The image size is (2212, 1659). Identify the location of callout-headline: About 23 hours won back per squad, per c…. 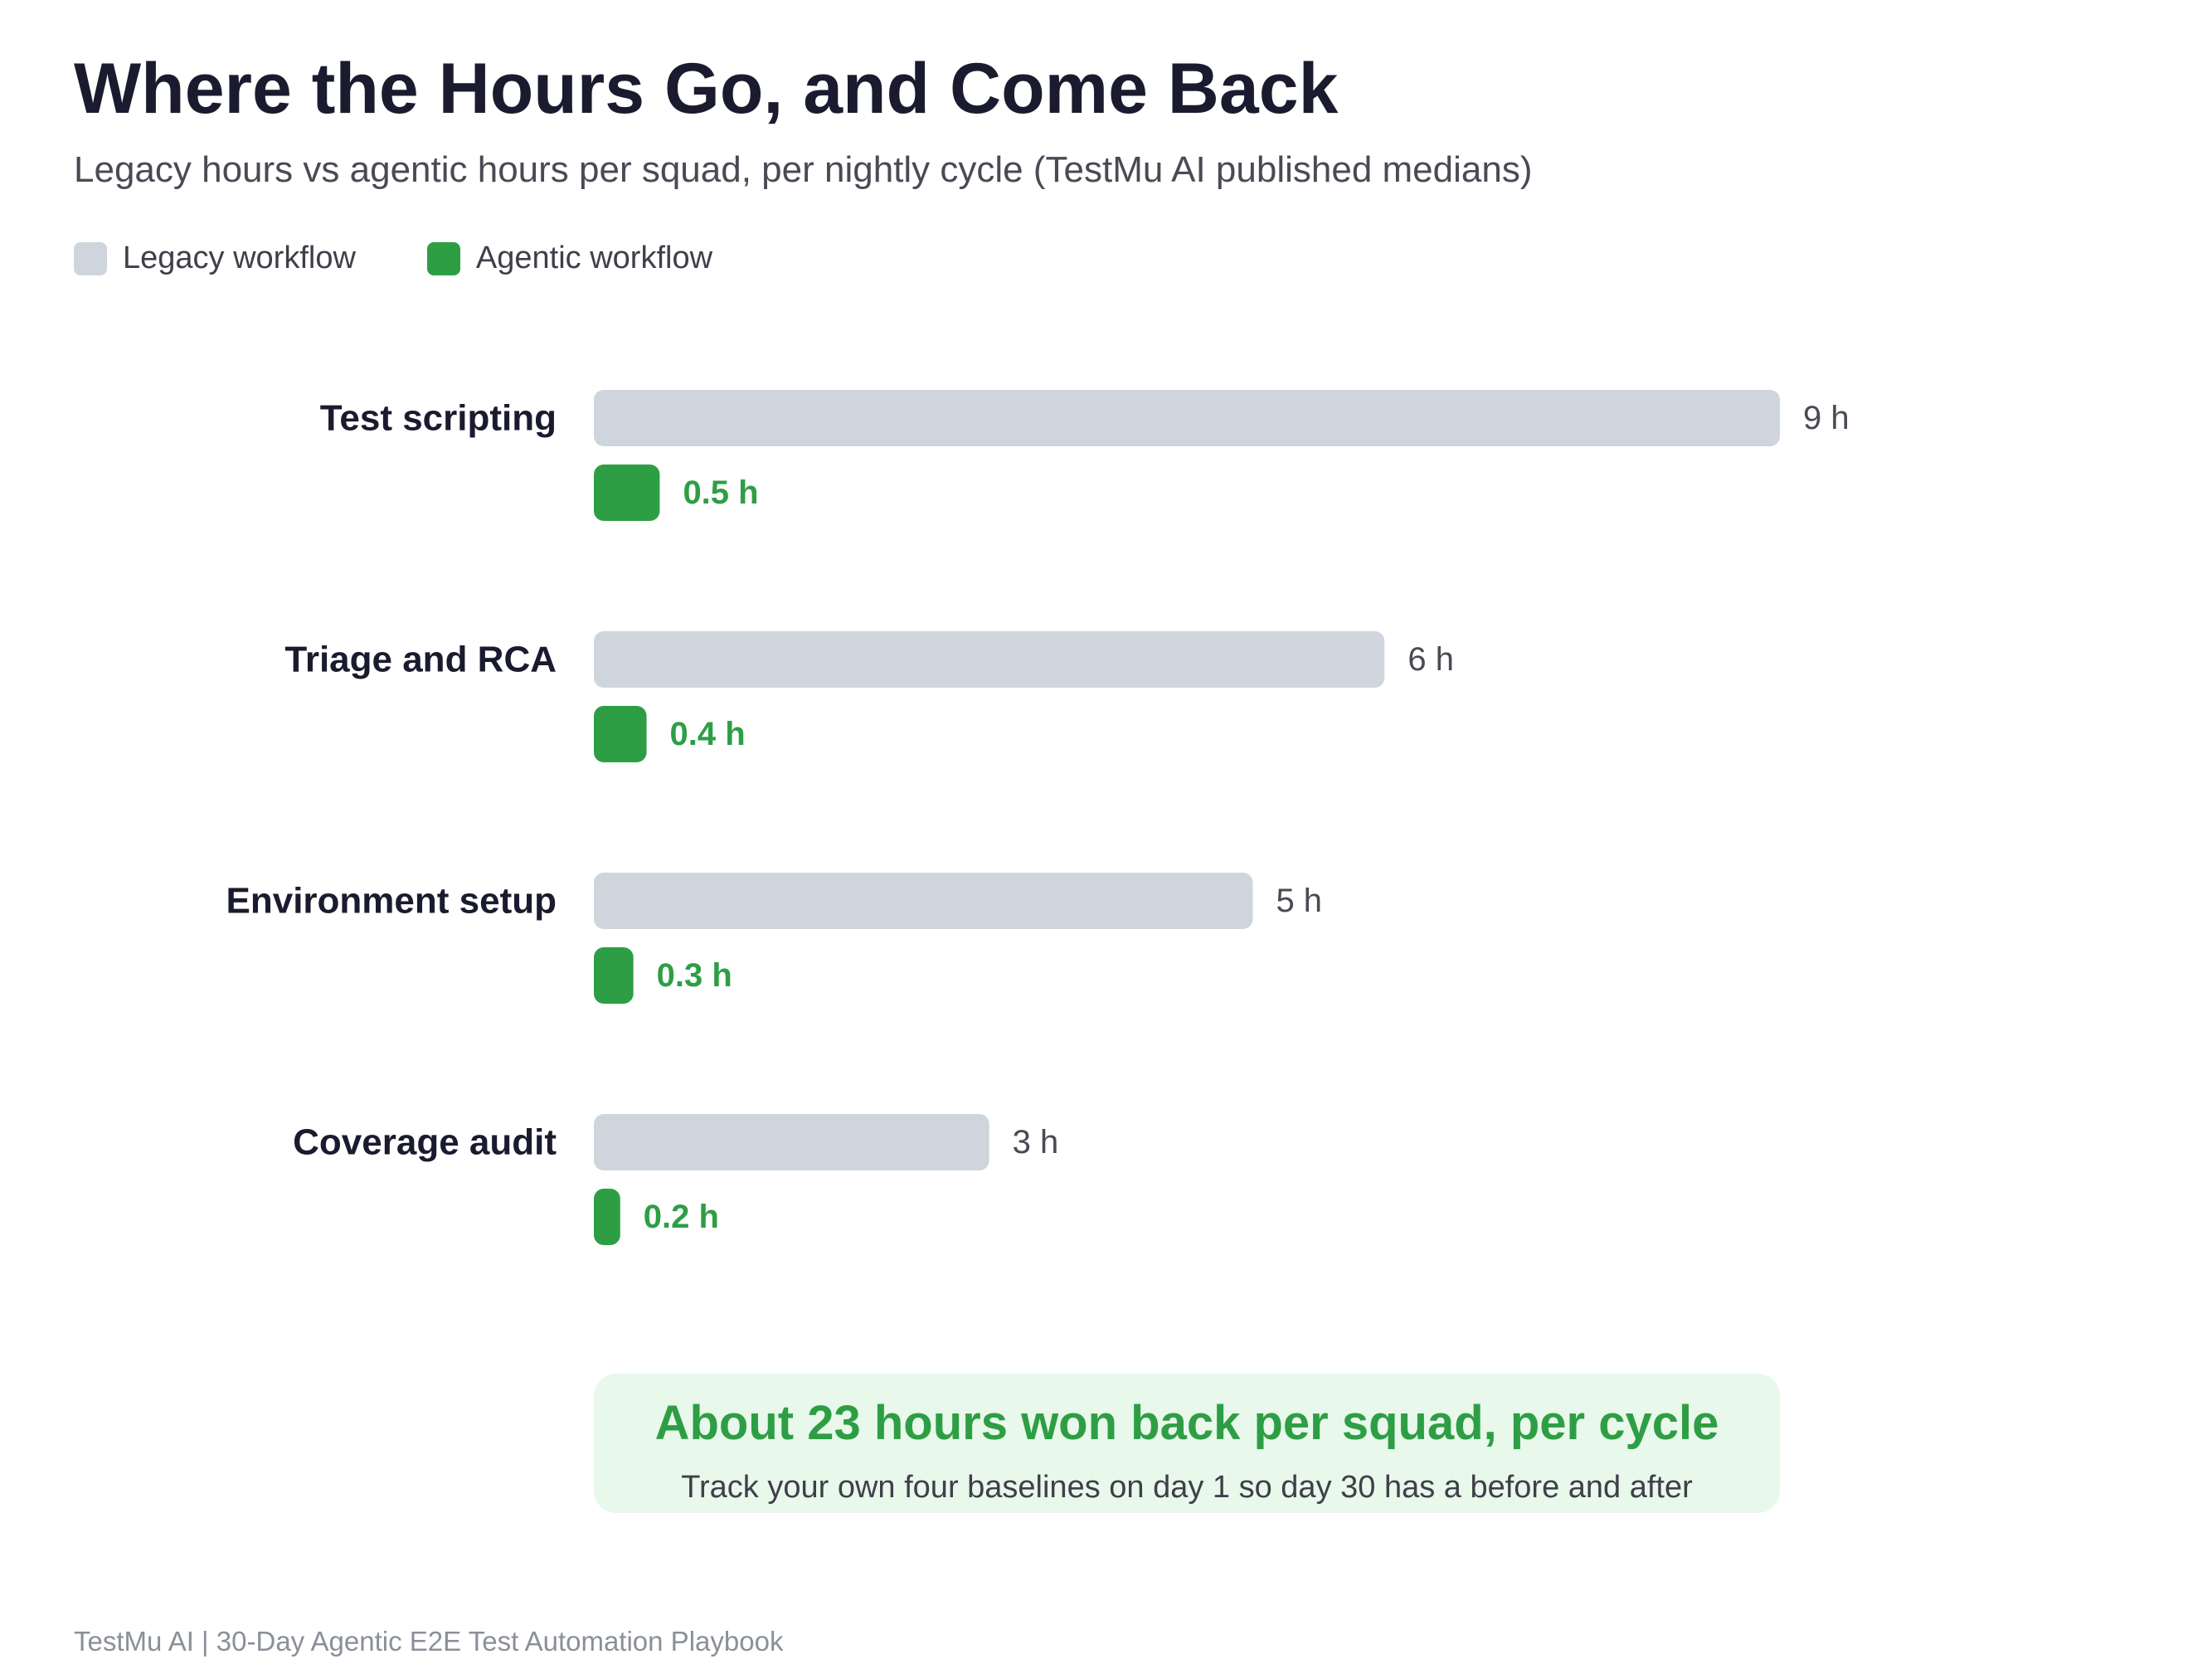
(1186, 1423).